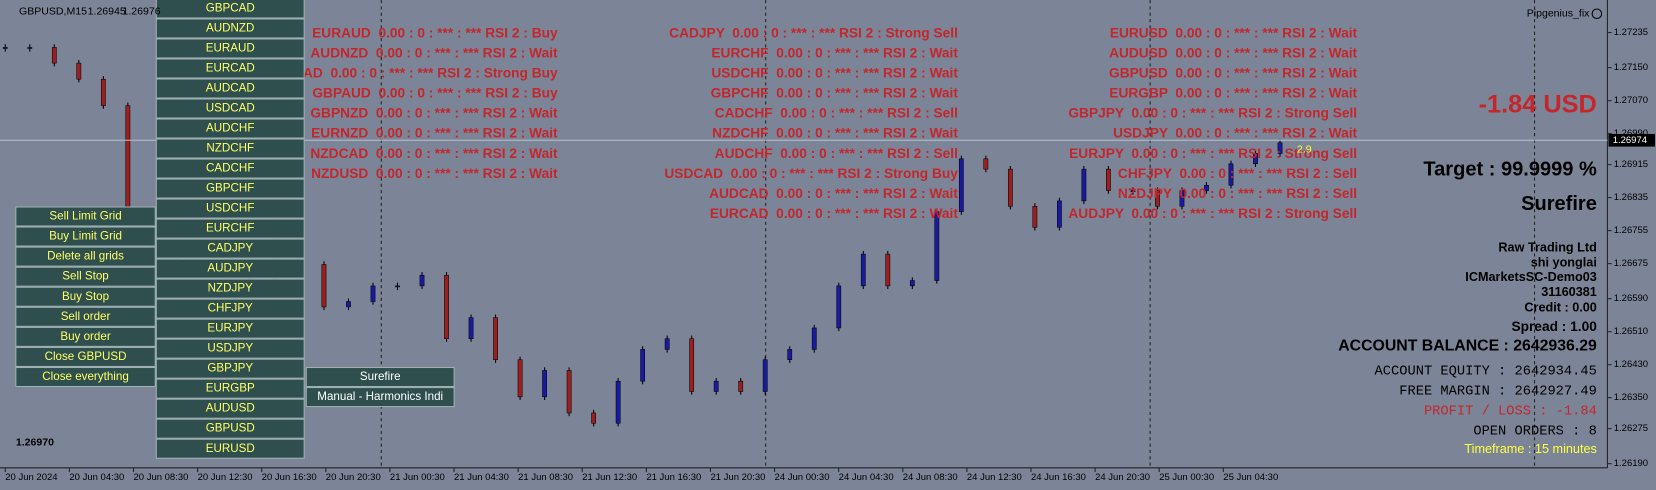 The image size is (1656, 490). I want to click on x-tick-label: 25 Jun 00:30, so click(1186, 477).